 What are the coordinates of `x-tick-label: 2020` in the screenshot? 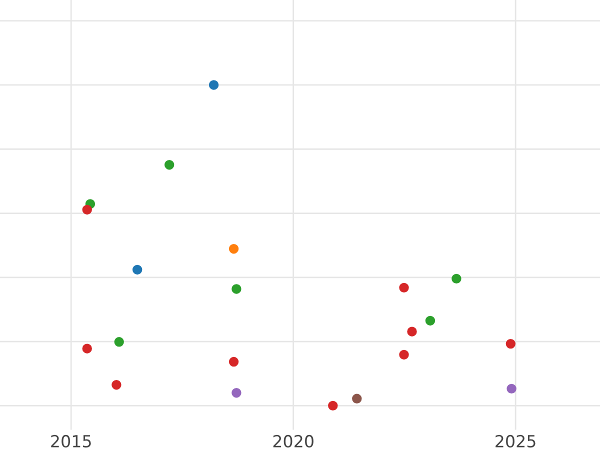 It's located at (293, 441).